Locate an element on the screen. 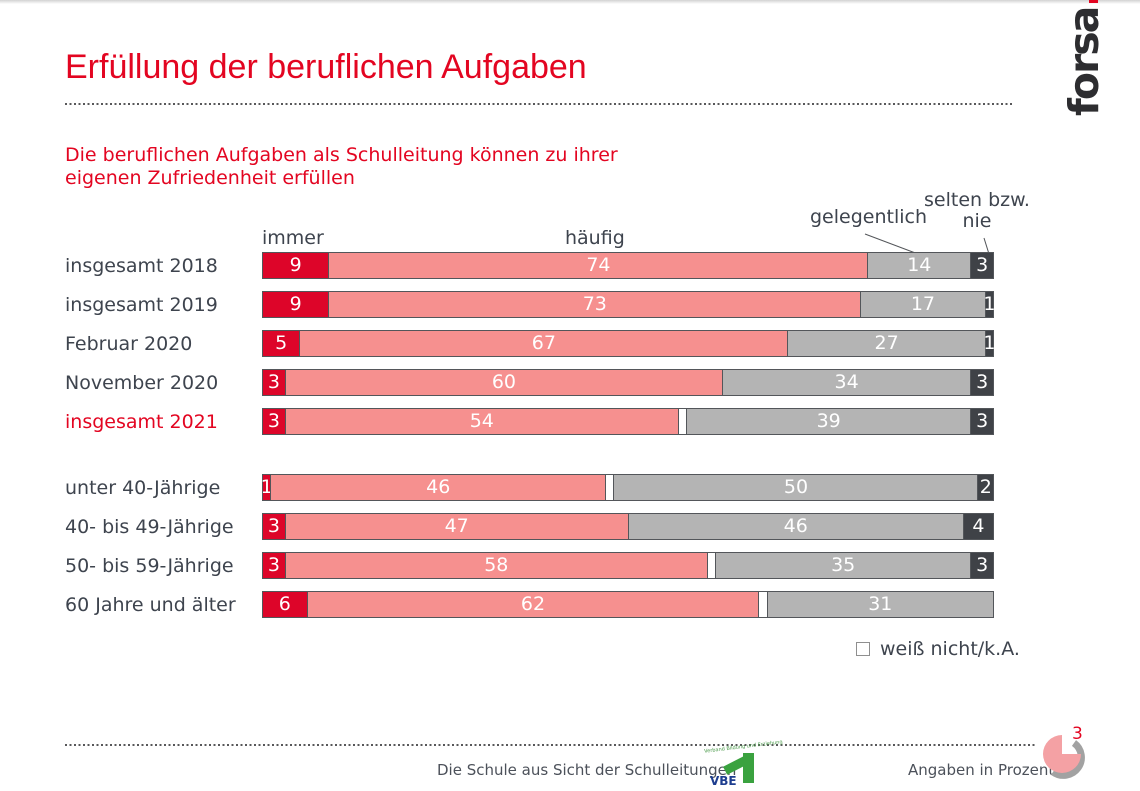 This screenshot has width=1140, height=791. bar-segment-immer: 6 is located at coordinates (285, 604).